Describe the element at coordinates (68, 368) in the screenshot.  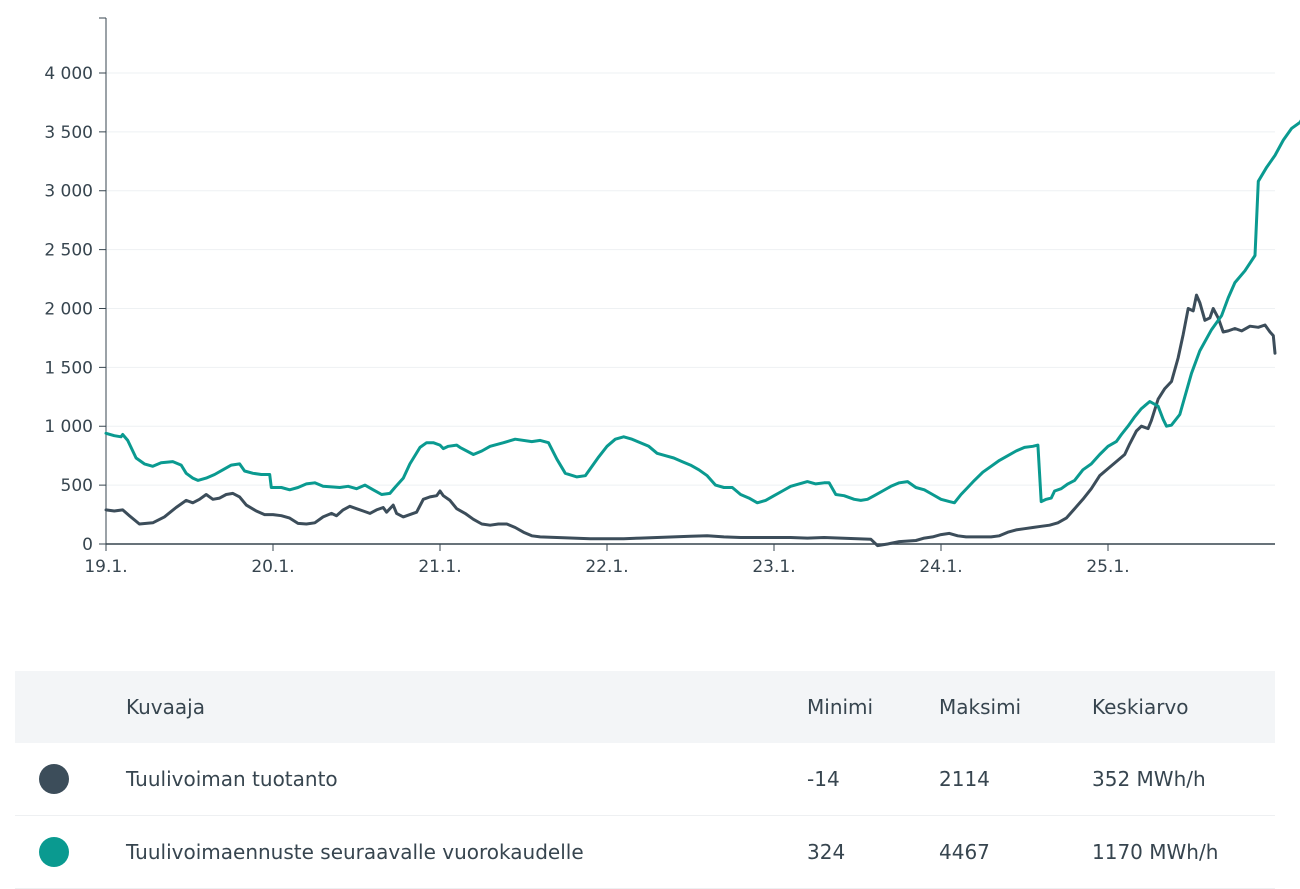
I see `y-tick-label: 1 500` at that location.